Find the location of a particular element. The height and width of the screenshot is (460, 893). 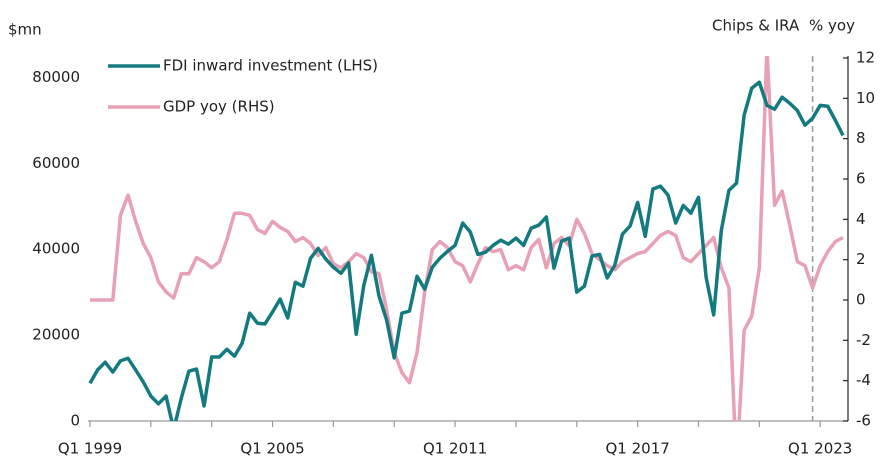

y2-tick-label: 10 is located at coordinates (865, 98).